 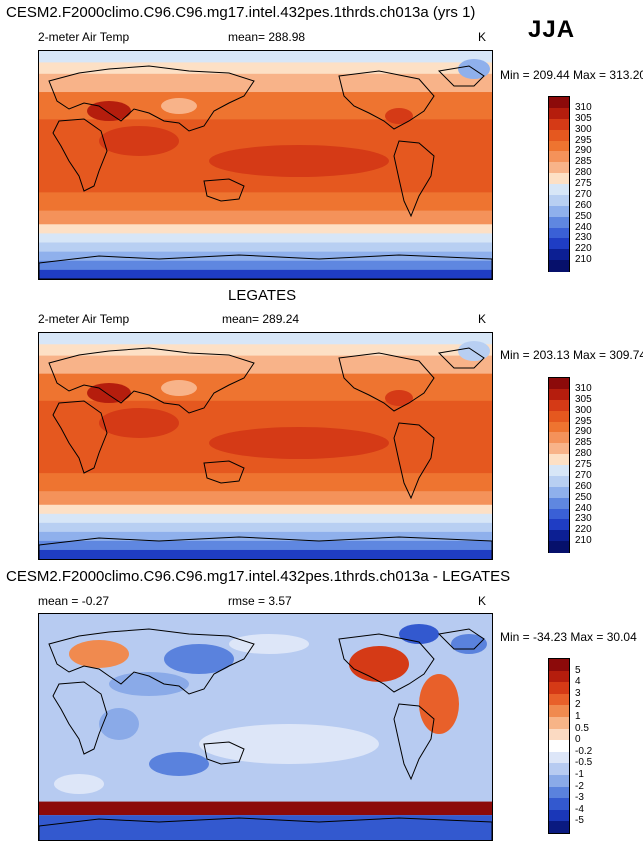 I want to click on colorbar-tick-label: 220, so click(x=583, y=249).